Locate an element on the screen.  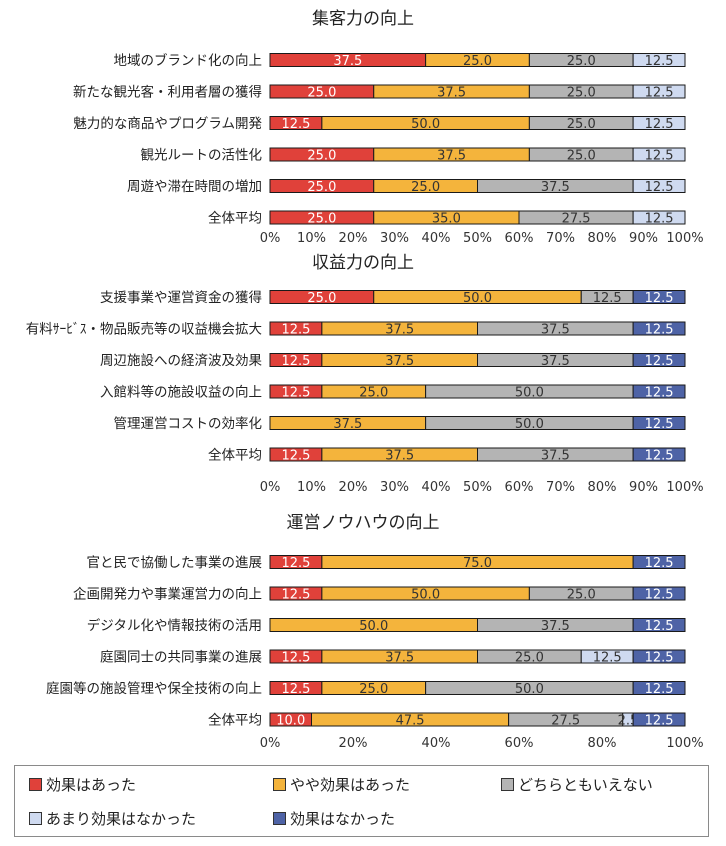
x-tick-label: 100% is located at coordinates (684, 743).